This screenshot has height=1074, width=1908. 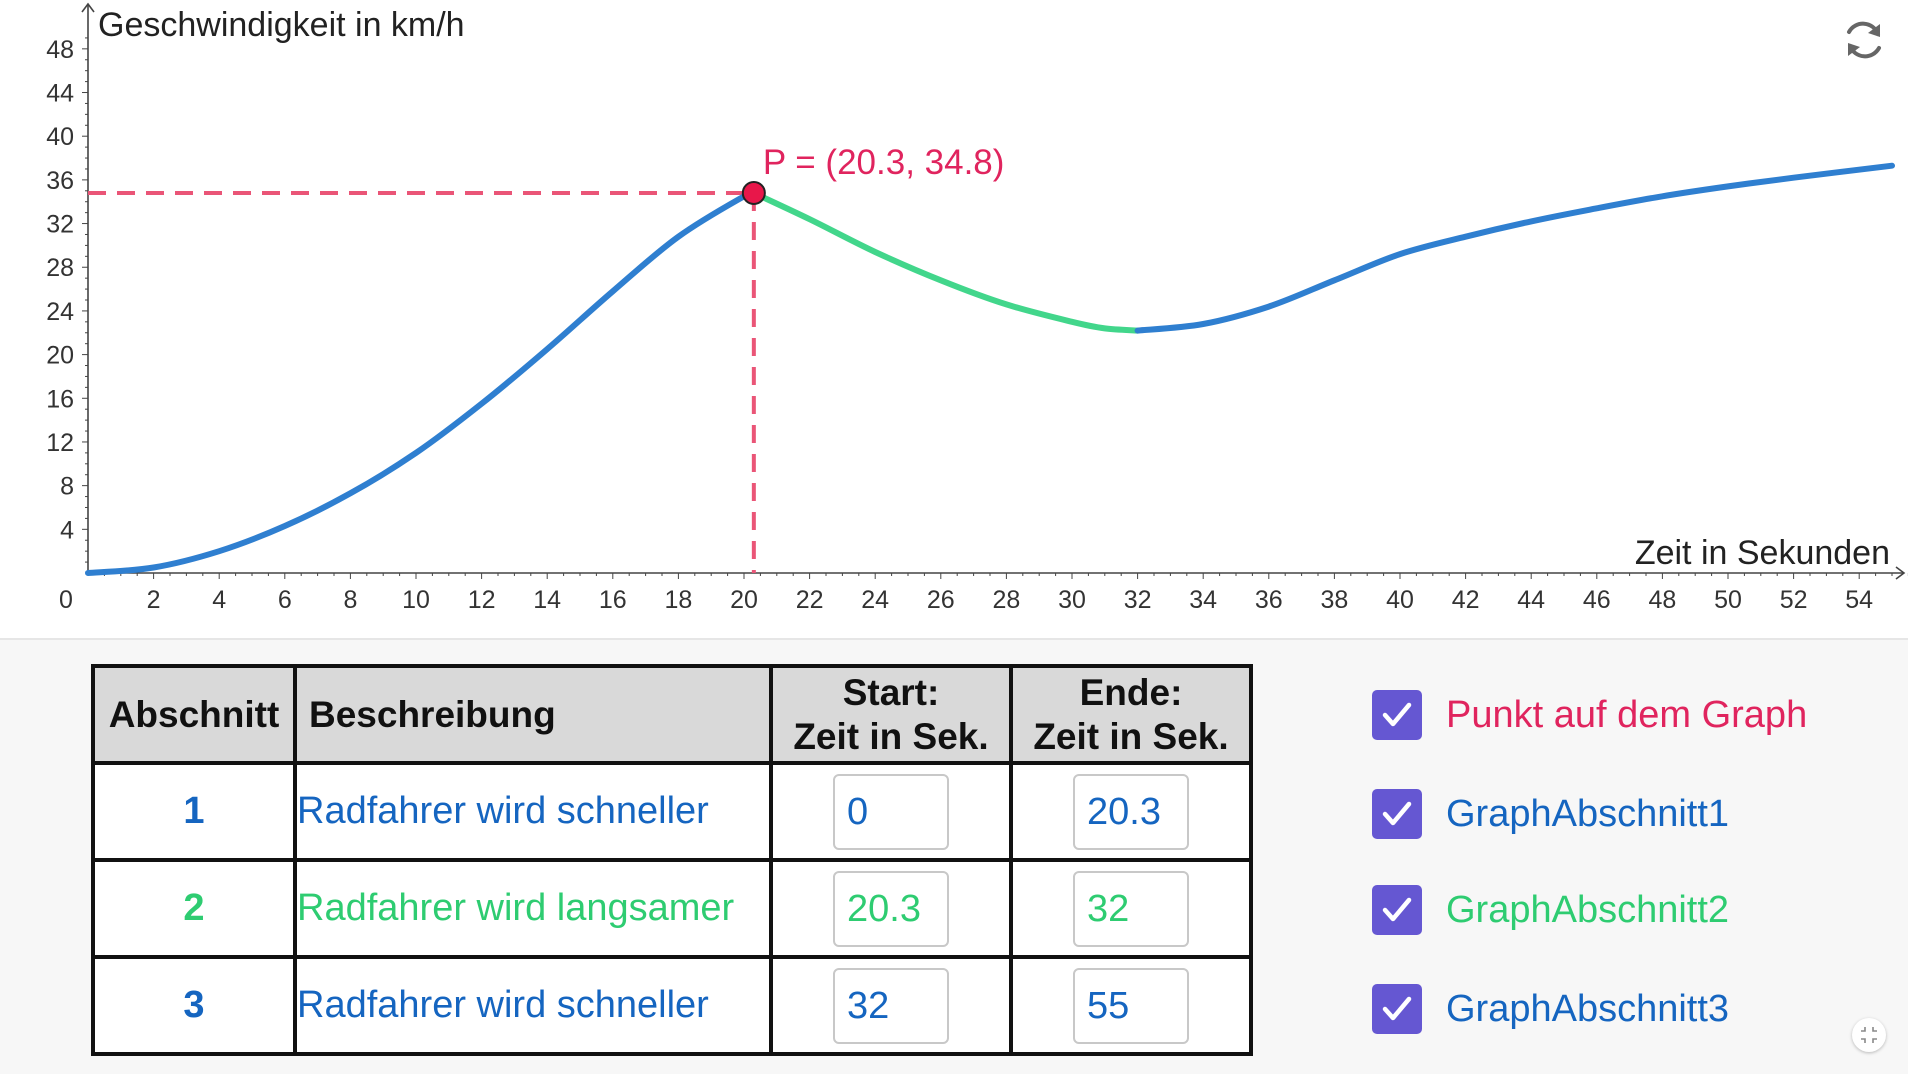 I want to click on x-tick-label: 0, so click(x=66, y=600).